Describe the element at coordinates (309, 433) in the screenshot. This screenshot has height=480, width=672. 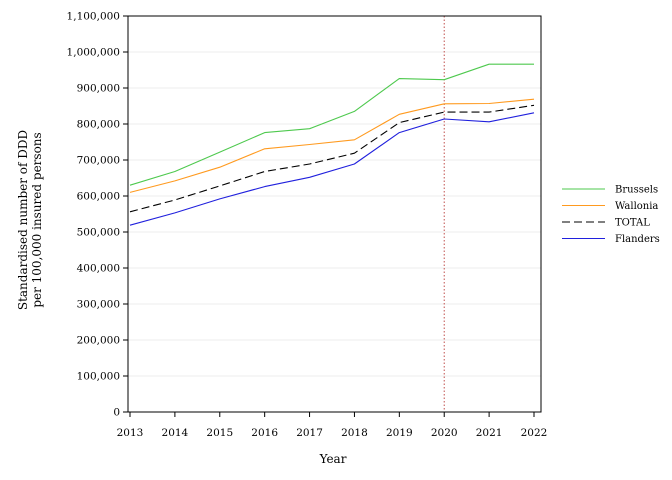
I see `x-tick-label: 2017` at that location.